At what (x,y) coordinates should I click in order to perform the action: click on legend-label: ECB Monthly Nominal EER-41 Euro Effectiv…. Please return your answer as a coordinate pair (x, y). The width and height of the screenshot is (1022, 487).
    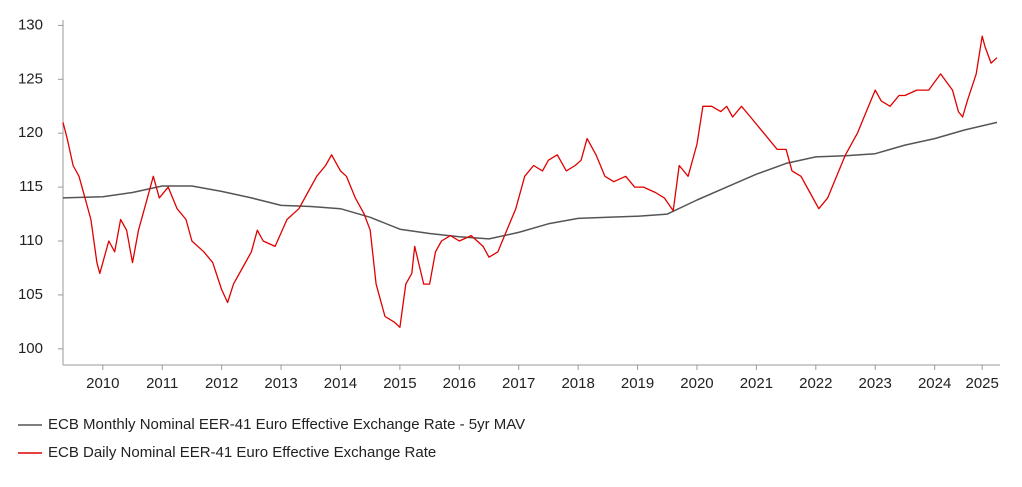
    Looking at the image, I should click on (286, 424).